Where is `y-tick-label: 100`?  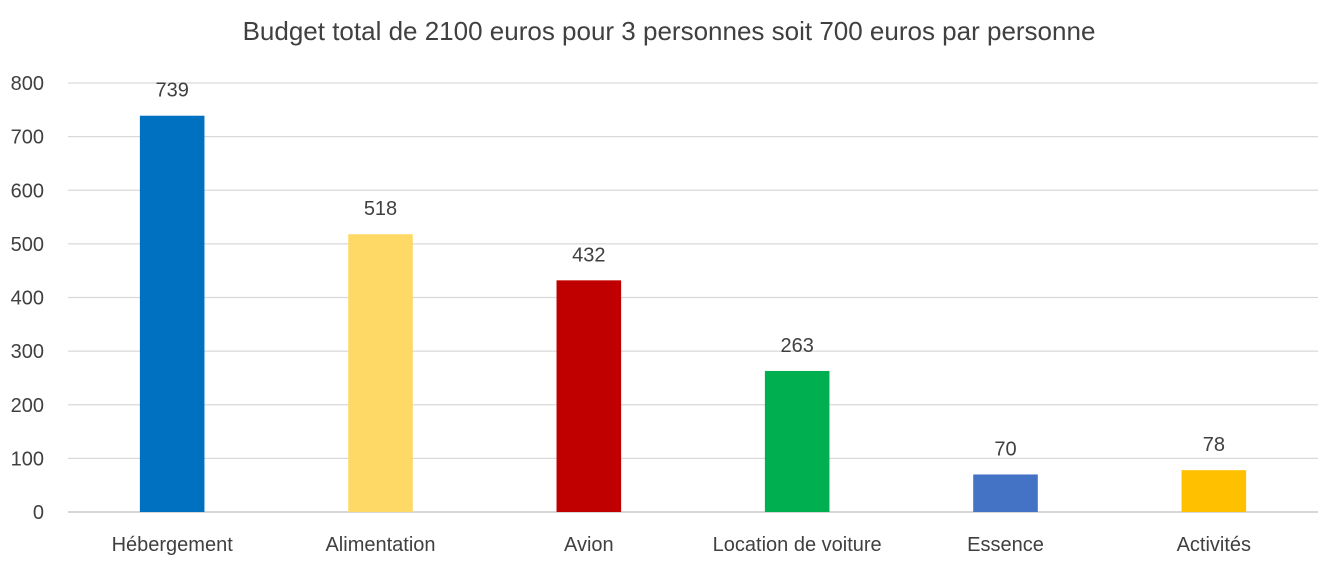 y-tick-label: 100 is located at coordinates (27, 459).